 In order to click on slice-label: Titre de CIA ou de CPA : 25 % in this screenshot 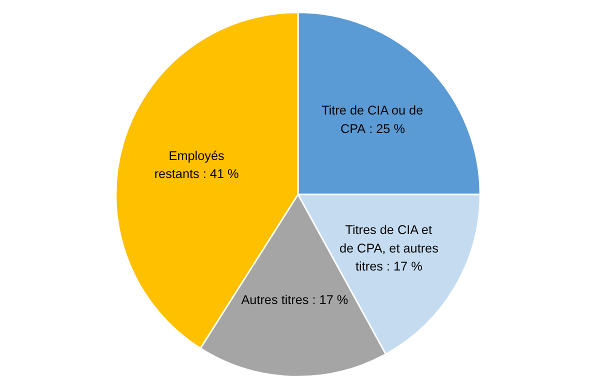, I will do `click(373, 120)`.